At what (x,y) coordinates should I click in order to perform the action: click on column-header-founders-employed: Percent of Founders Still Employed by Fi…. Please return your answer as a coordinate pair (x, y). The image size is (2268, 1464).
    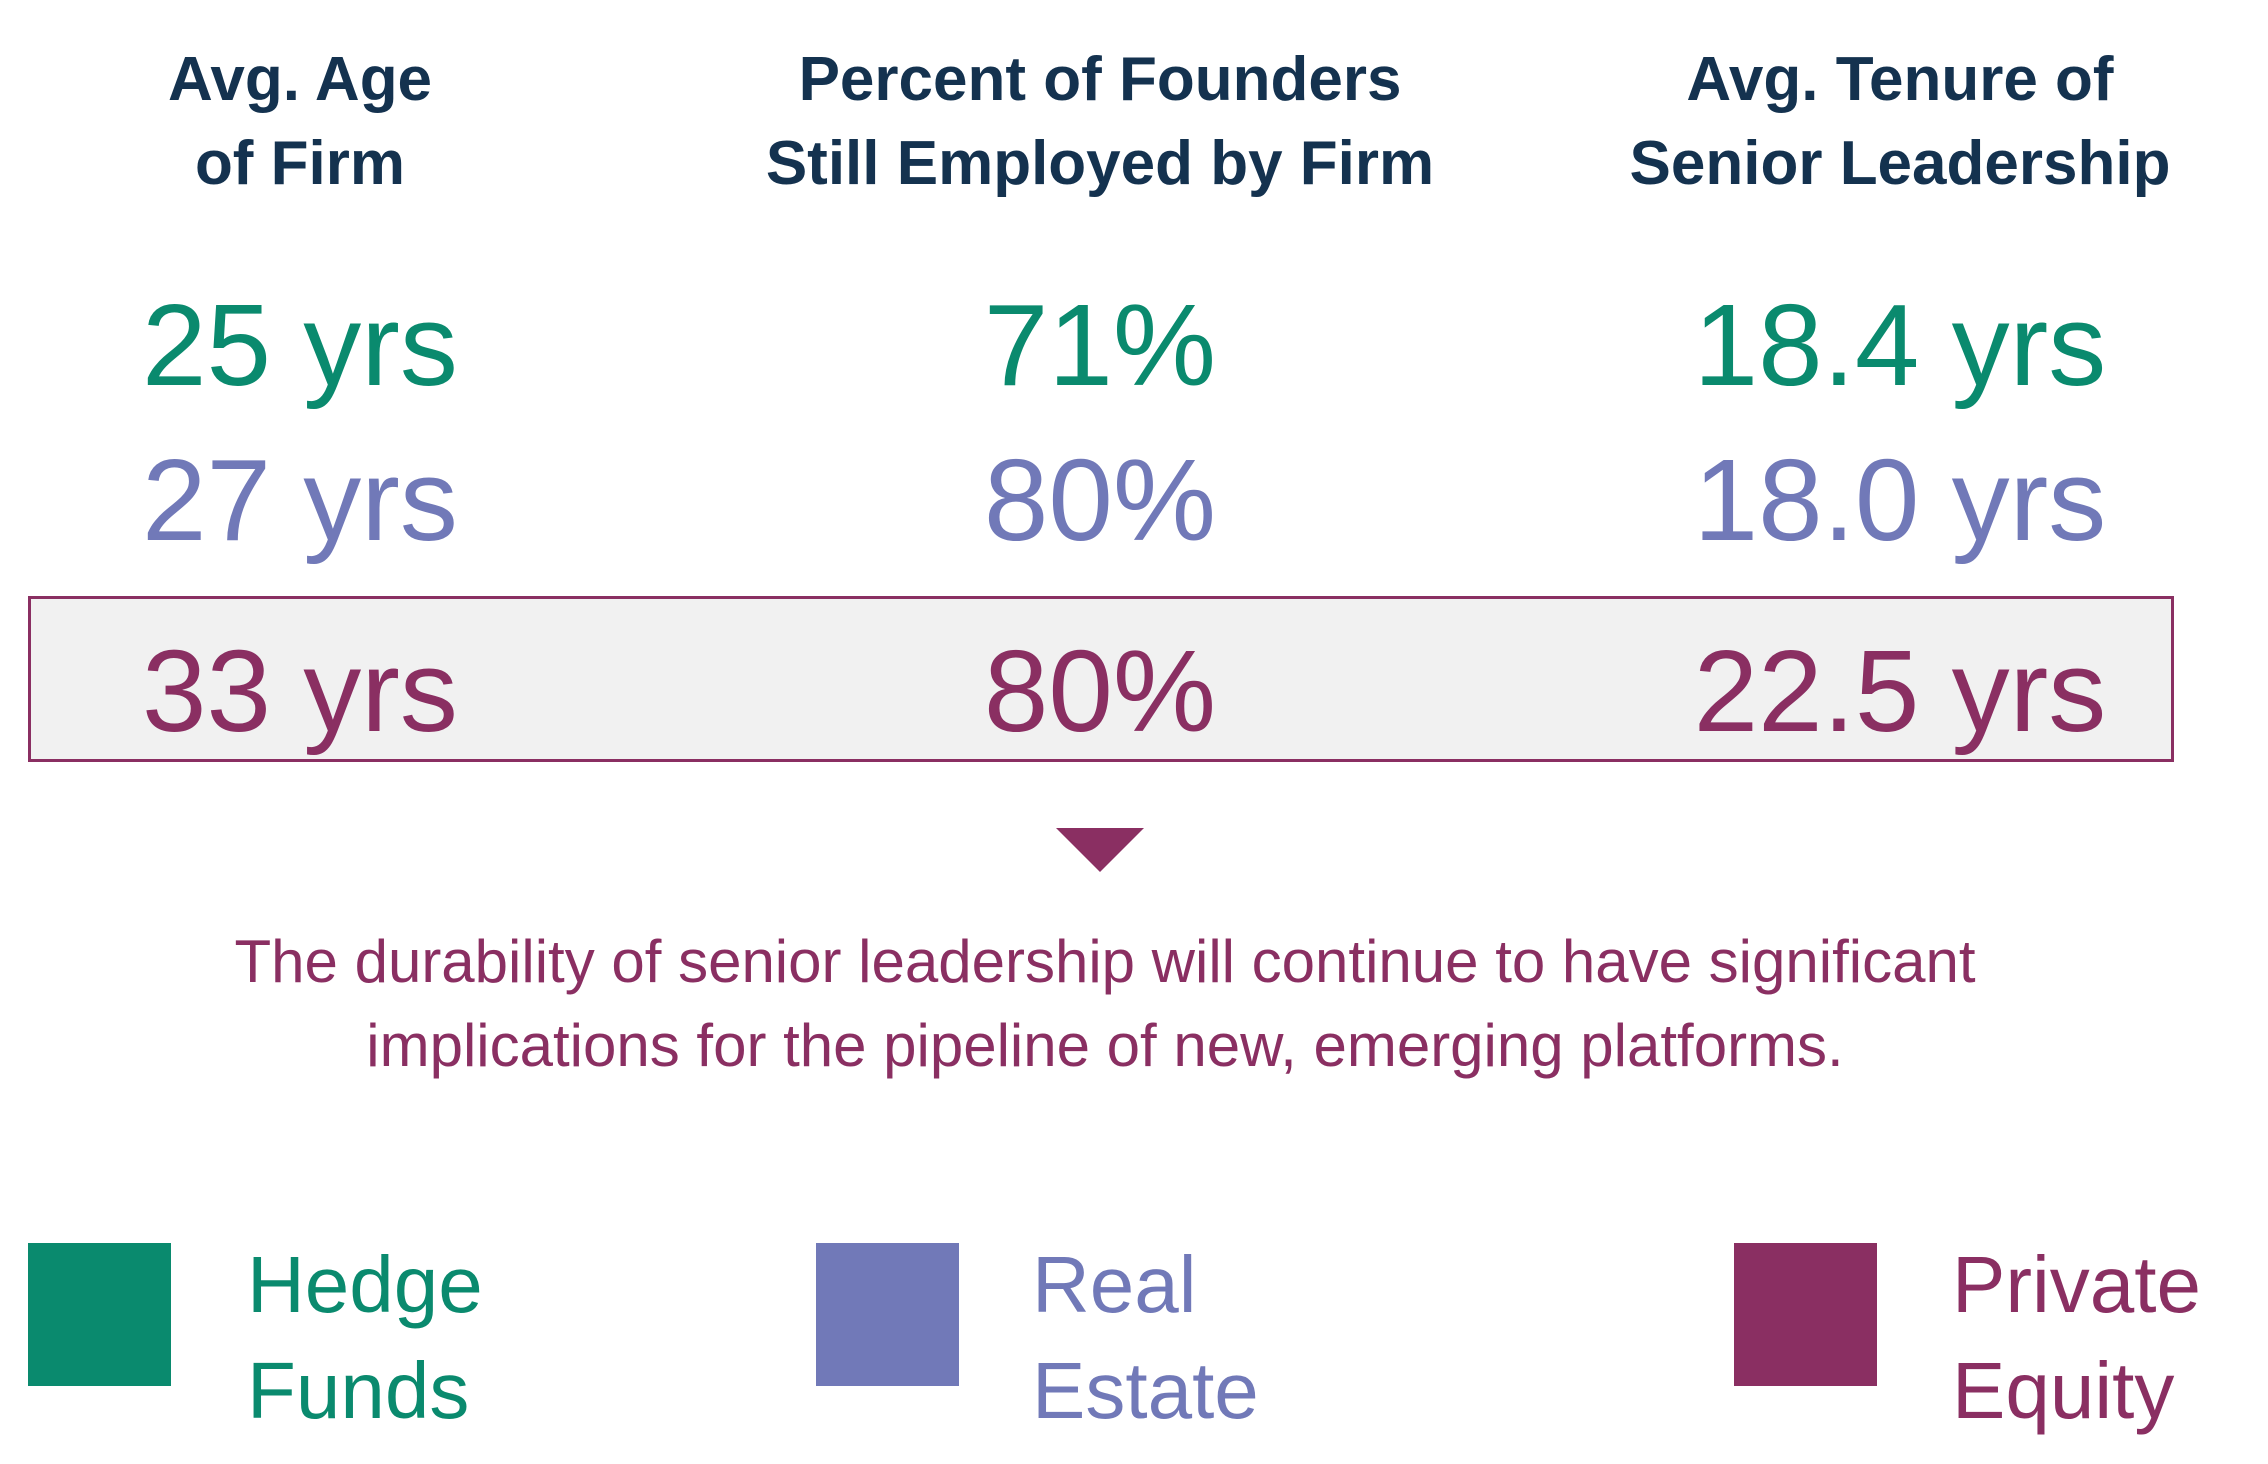
    Looking at the image, I should click on (1100, 122).